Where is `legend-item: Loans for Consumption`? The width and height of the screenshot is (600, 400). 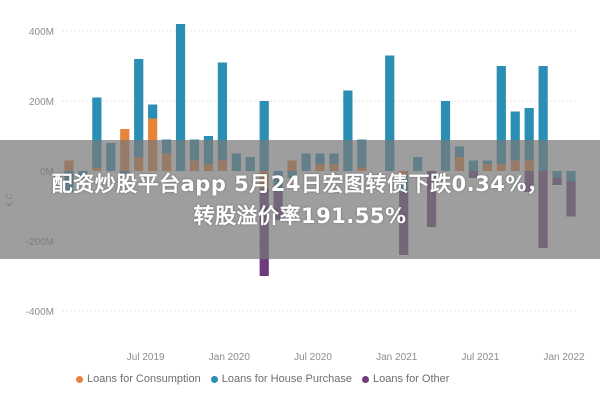 legend-item: Loans for Consumption is located at coordinates (138, 379).